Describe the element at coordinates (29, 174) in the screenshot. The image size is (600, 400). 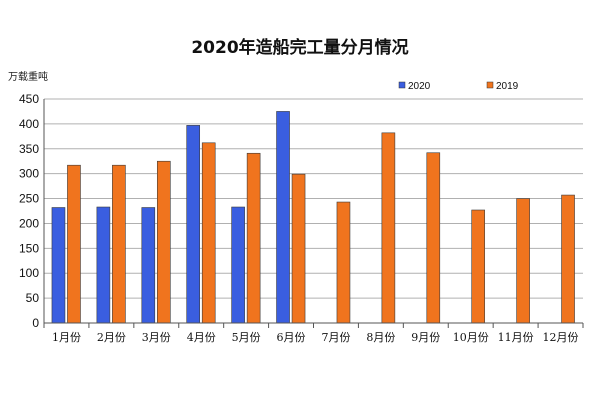
I see `y-tick-label: 300` at that location.